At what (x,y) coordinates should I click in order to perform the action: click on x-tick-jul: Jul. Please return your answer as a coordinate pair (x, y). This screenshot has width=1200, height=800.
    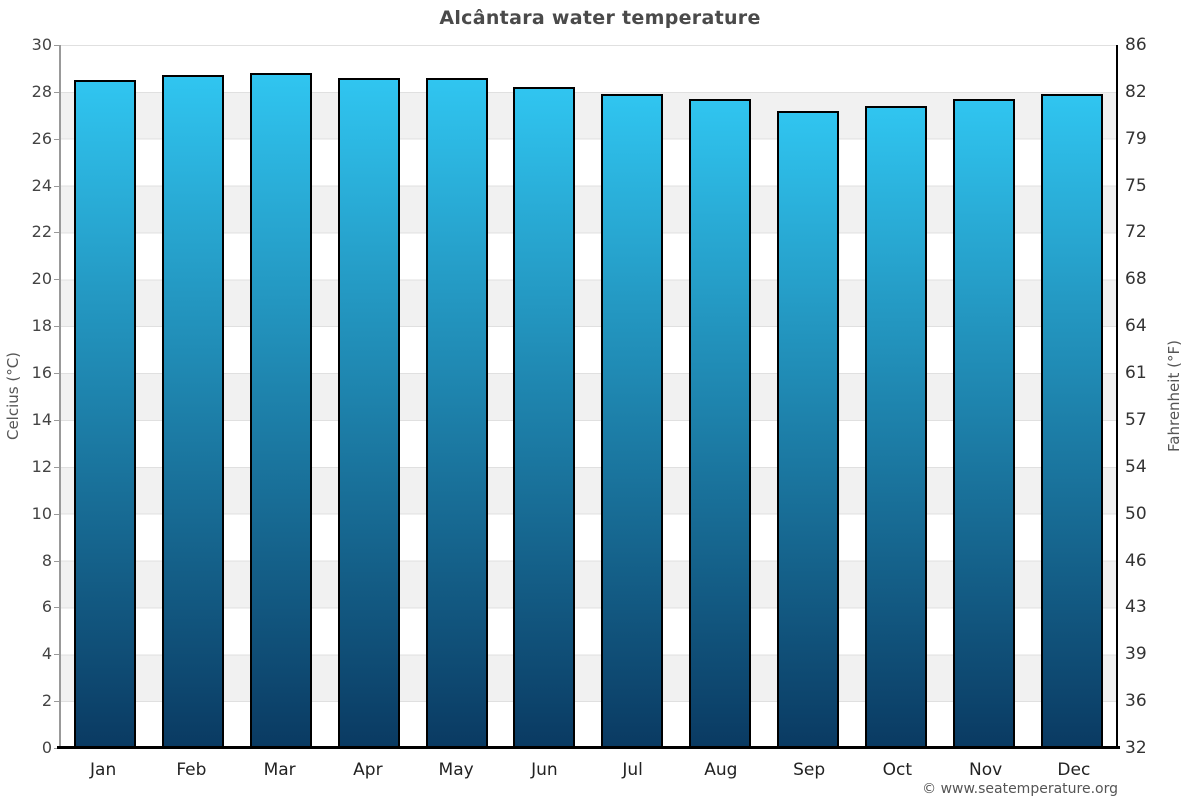
    Looking at the image, I should click on (632, 770).